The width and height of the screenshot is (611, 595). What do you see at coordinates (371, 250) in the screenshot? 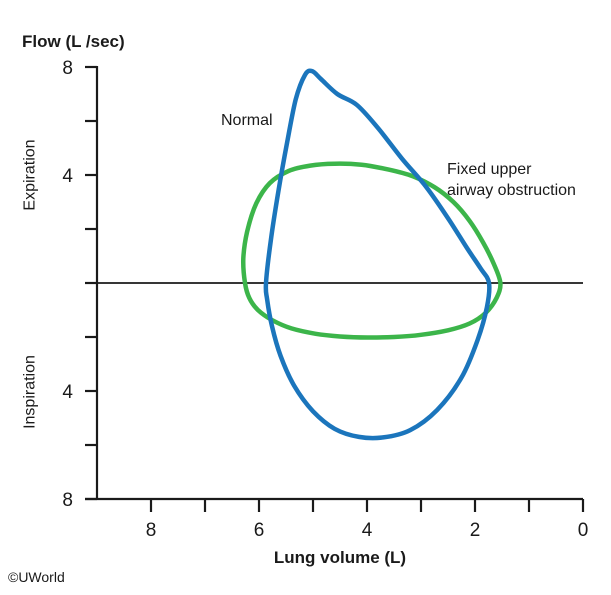
I see `fixed-curve` at bounding box center [371, 250].